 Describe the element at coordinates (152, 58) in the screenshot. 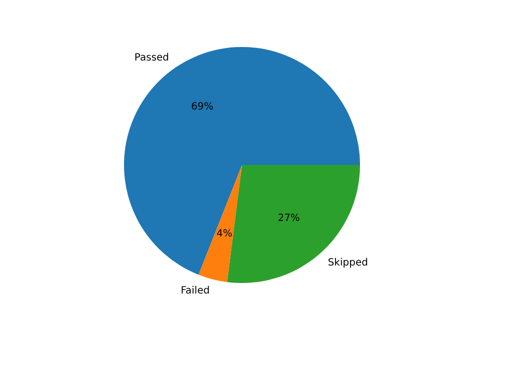

I see `slice-label: Passed` at that location.